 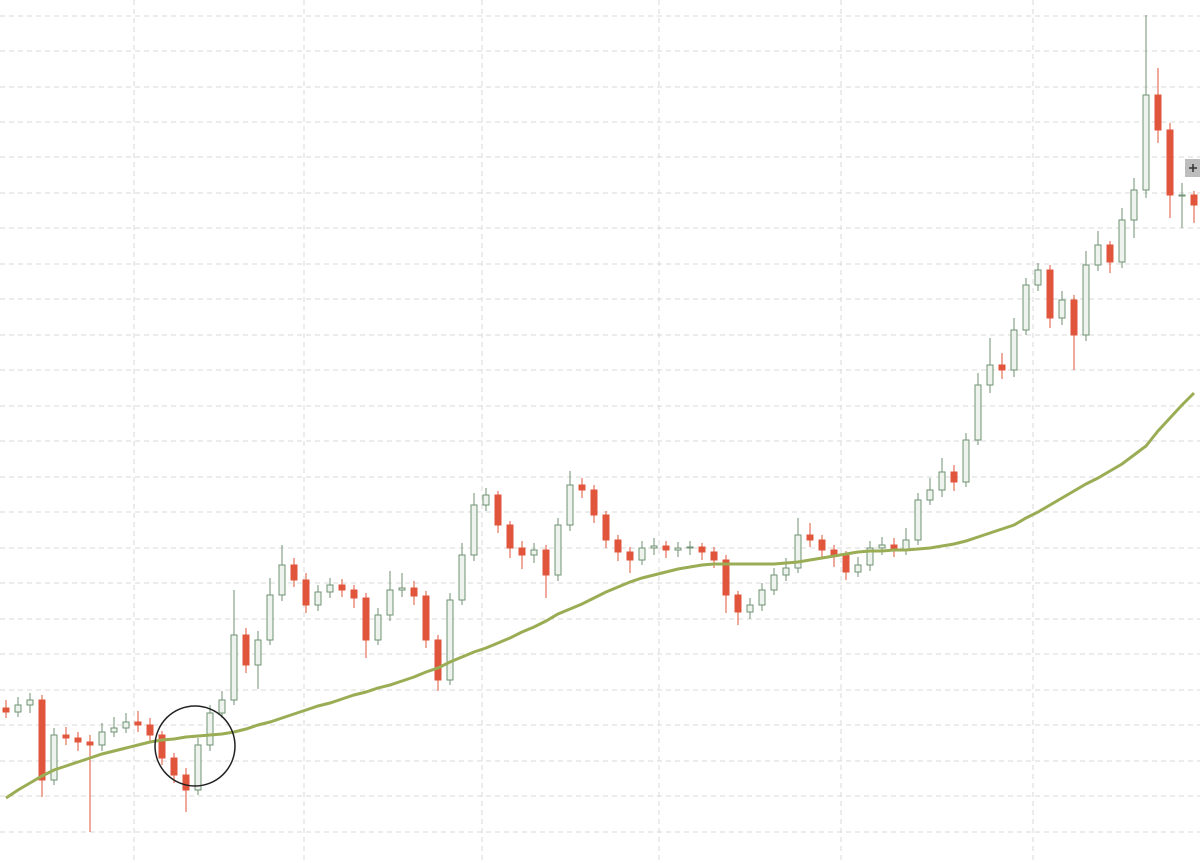 I want to click on add-button-icon, so click(x=1193, y=168).